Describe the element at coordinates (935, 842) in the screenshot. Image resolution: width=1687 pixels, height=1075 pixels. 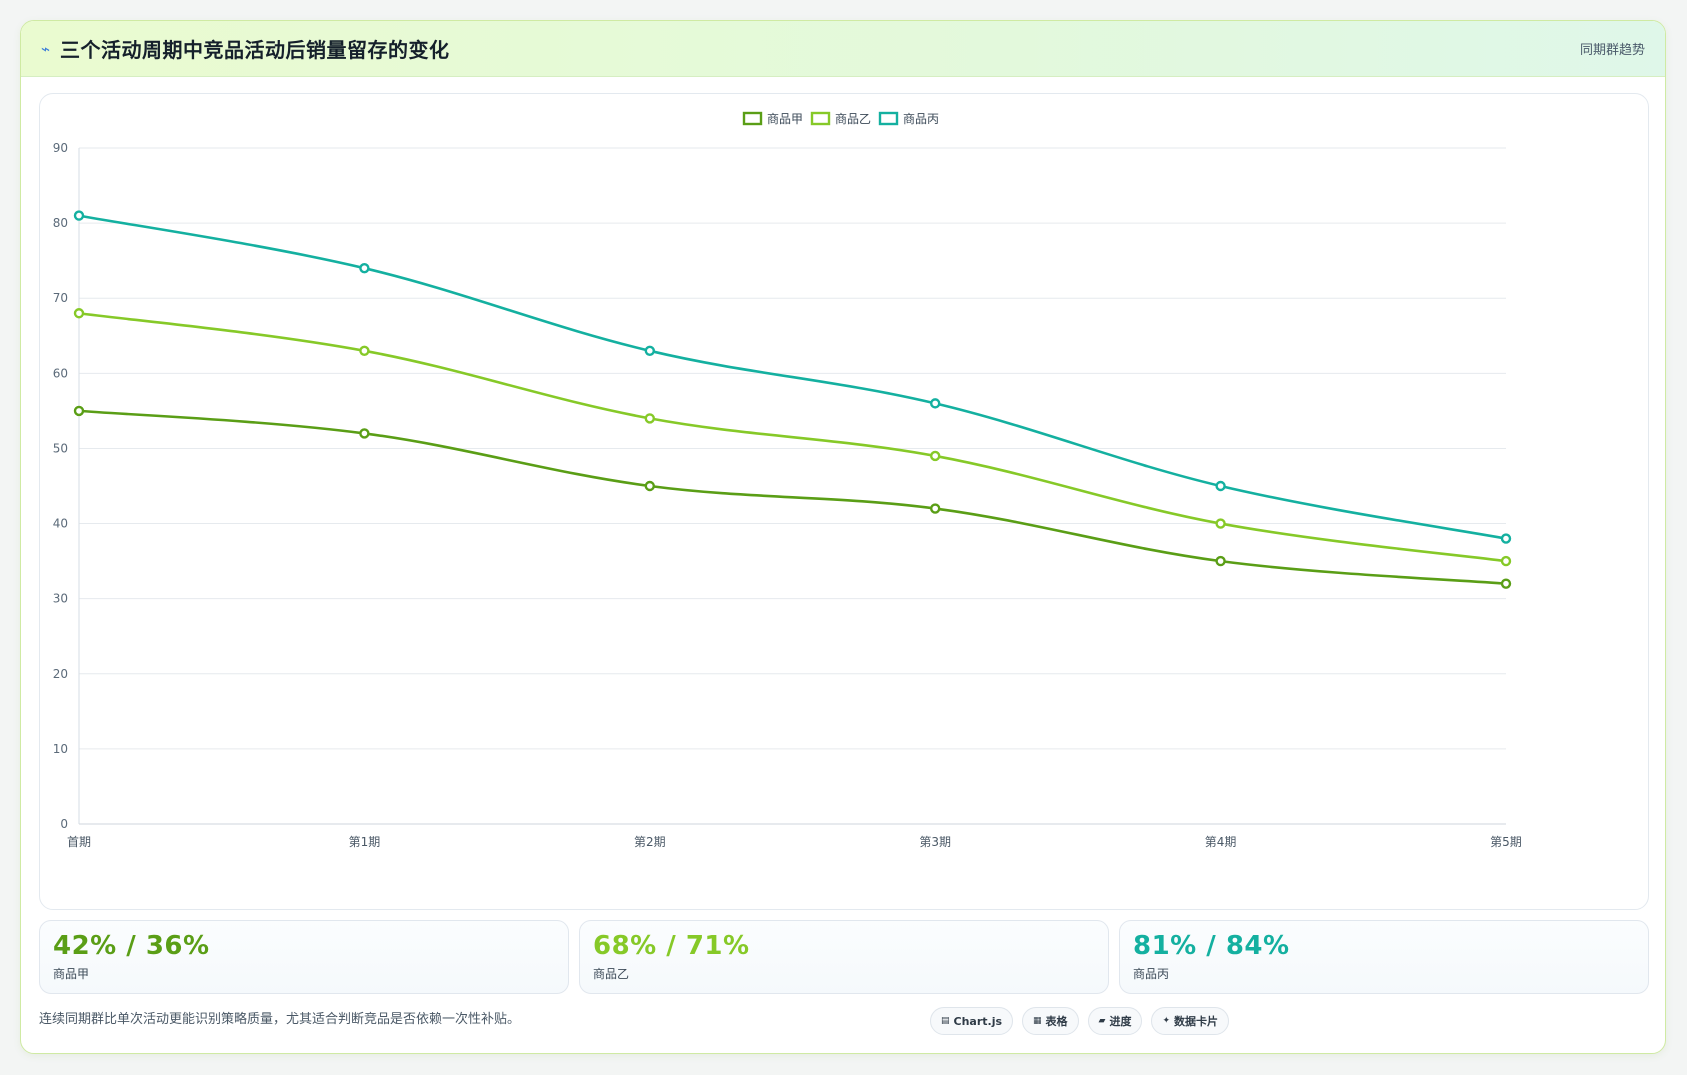
I see `x-tick-label: 第3期` at that location.